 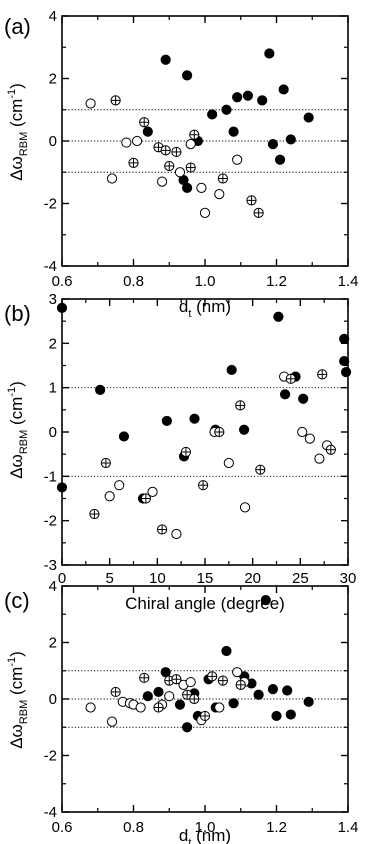 What do you see at coordinates (53, 388) in the screenshot?
I see `y-tick-label: 1` at bounding box center [53, 388].